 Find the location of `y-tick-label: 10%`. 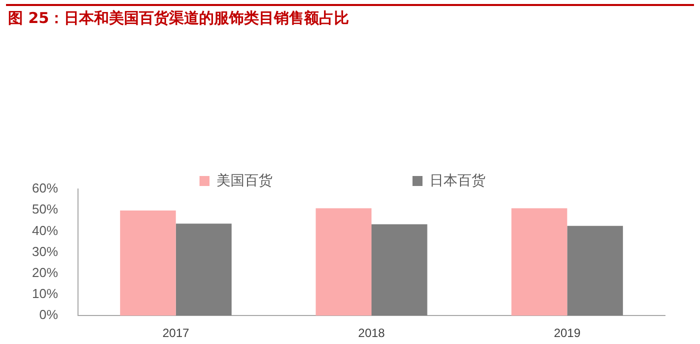

y-tick-label: 10% is located at coordinates (45, 294).